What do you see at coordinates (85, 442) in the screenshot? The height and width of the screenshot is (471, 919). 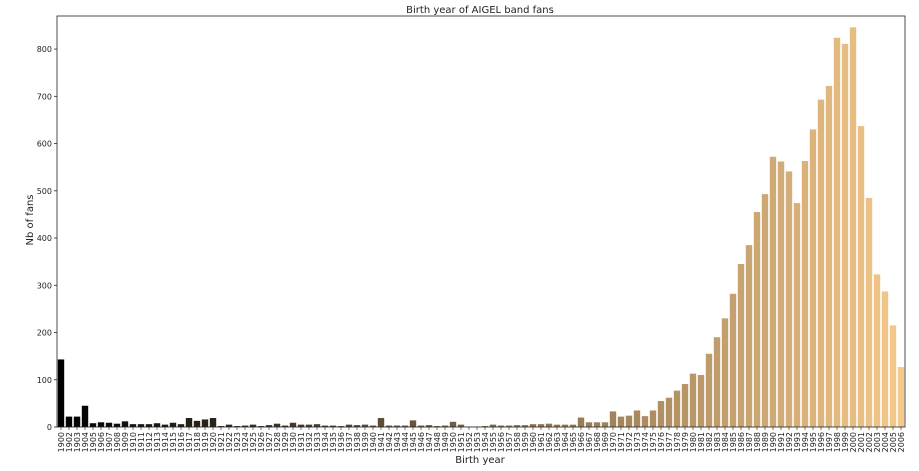 I see `x-tick-label: 1904` at bounding box center [85, 442].